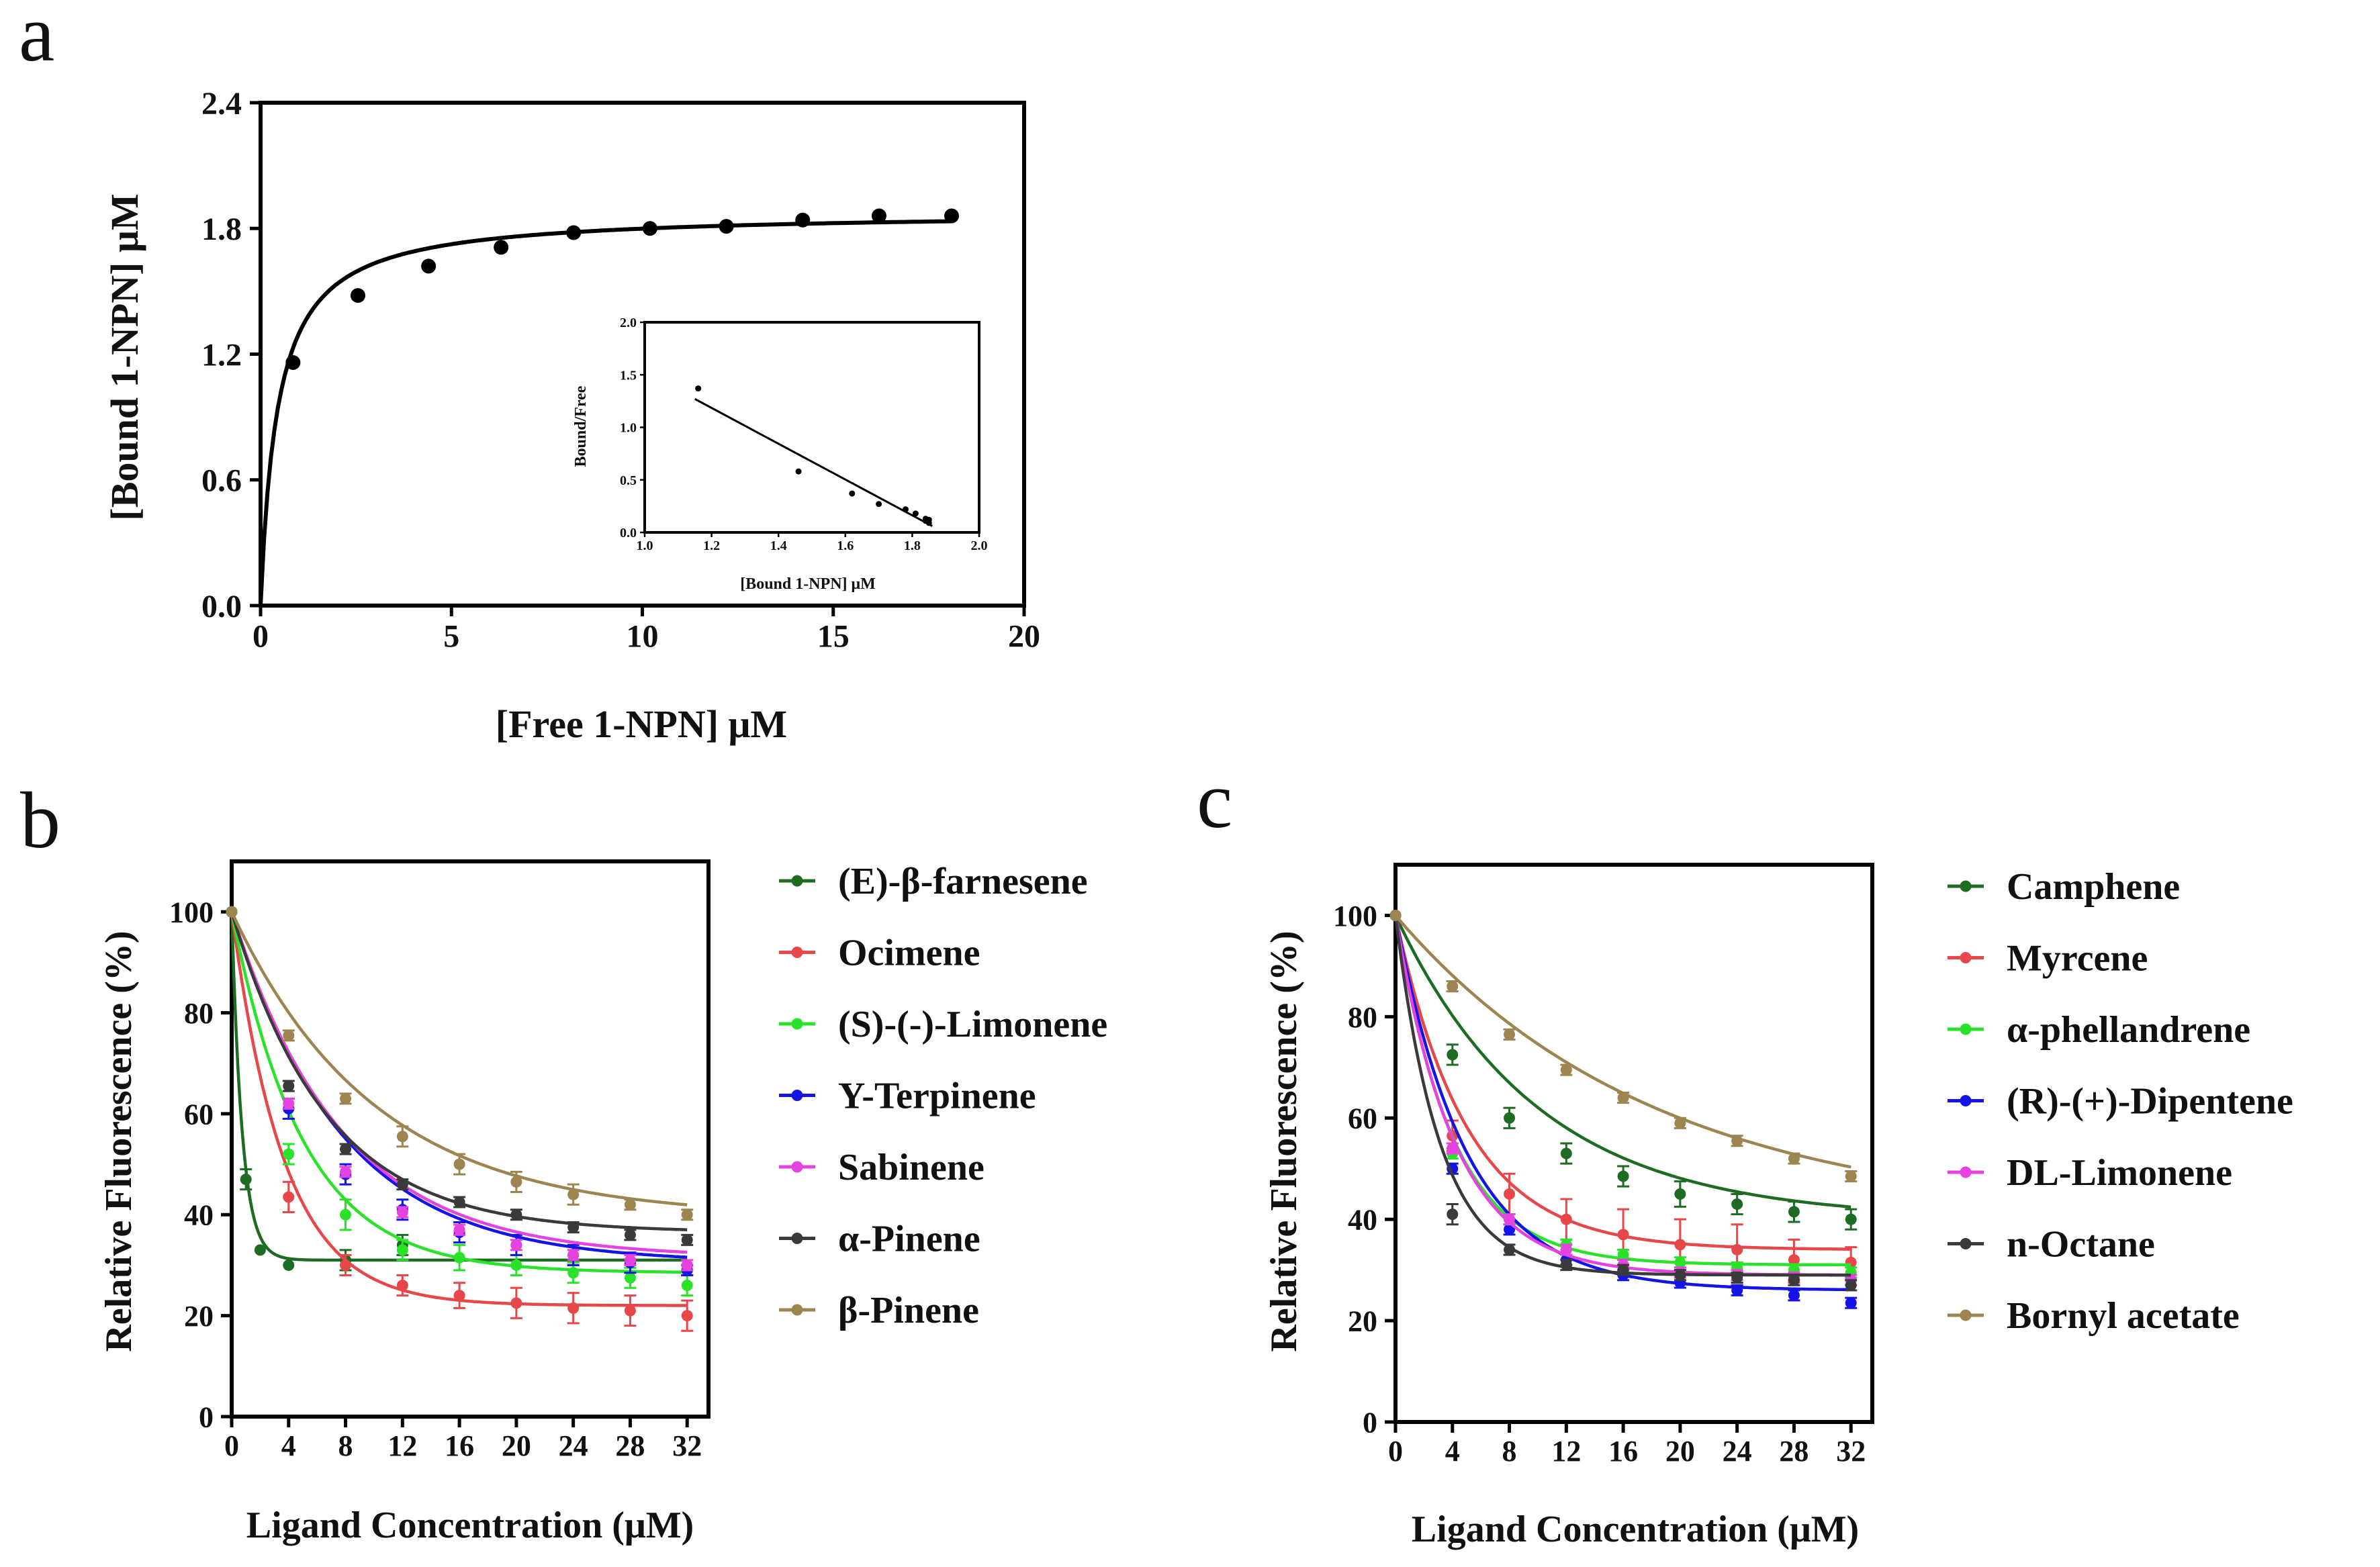 This screenshot has width=2380, height=1567. Describe the element at coordinates (1737, 1451) in the screenshot. I see `panel-c-x-tick-label: 24` at that location.